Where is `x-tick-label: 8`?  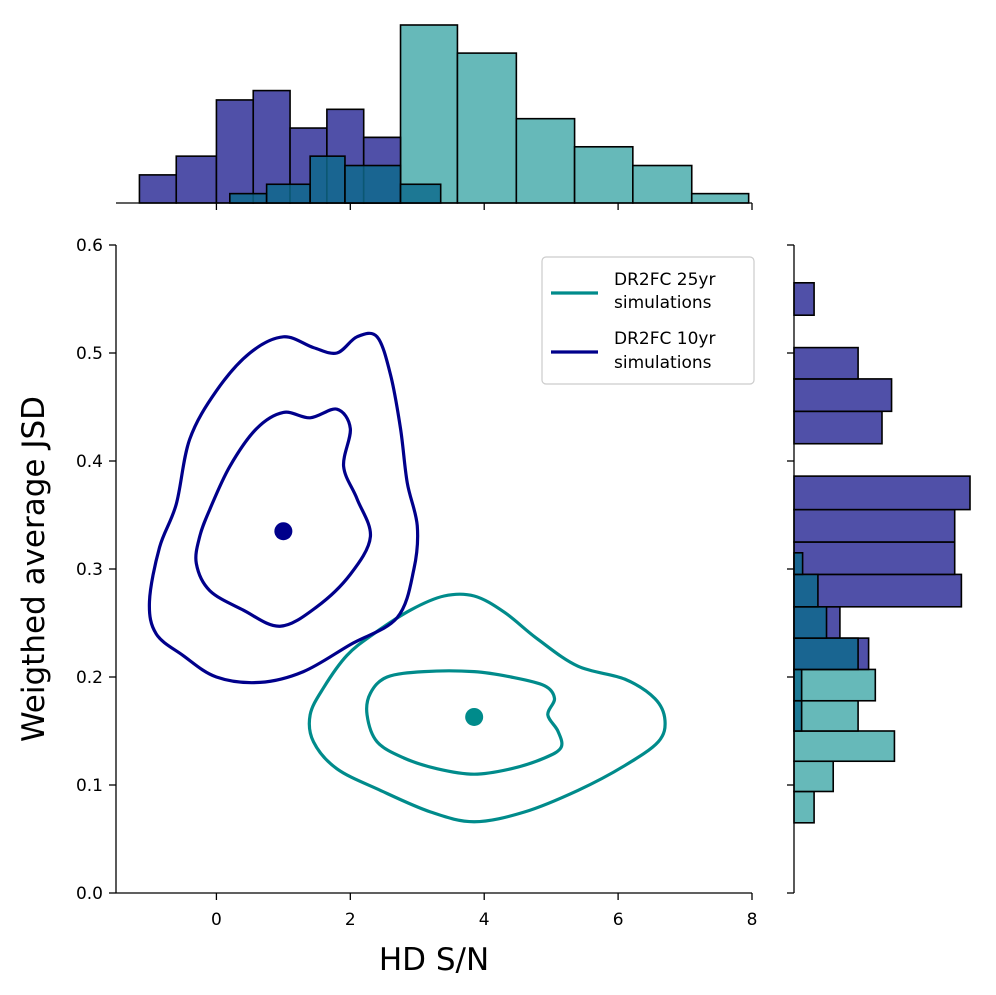 x-tick-label: 8 is located at coordinates (752, 920).